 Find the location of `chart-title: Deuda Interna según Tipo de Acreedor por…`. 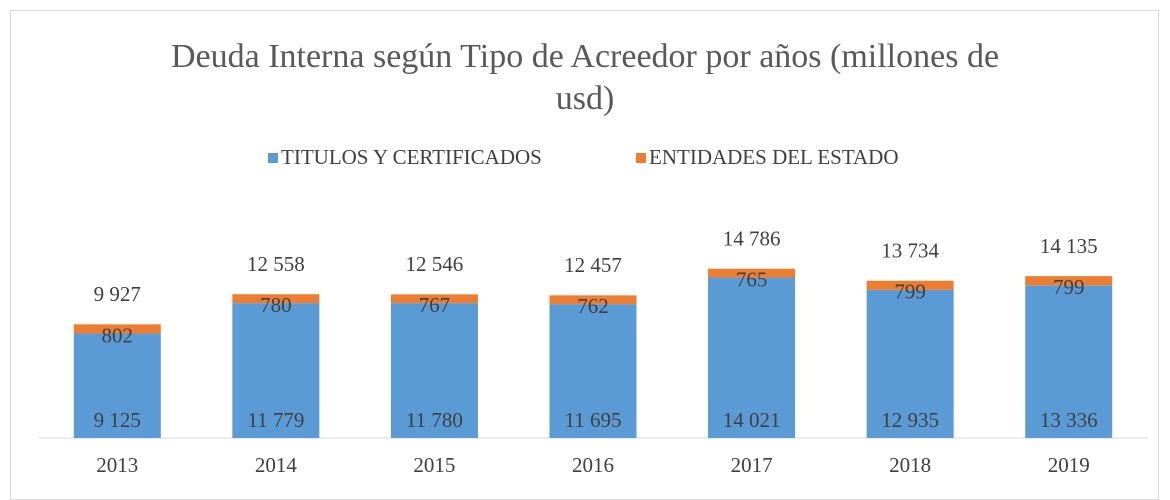

chart-title: Deuda Interna según Tipo de Acreedor por… is located at coordinates (585, 77).